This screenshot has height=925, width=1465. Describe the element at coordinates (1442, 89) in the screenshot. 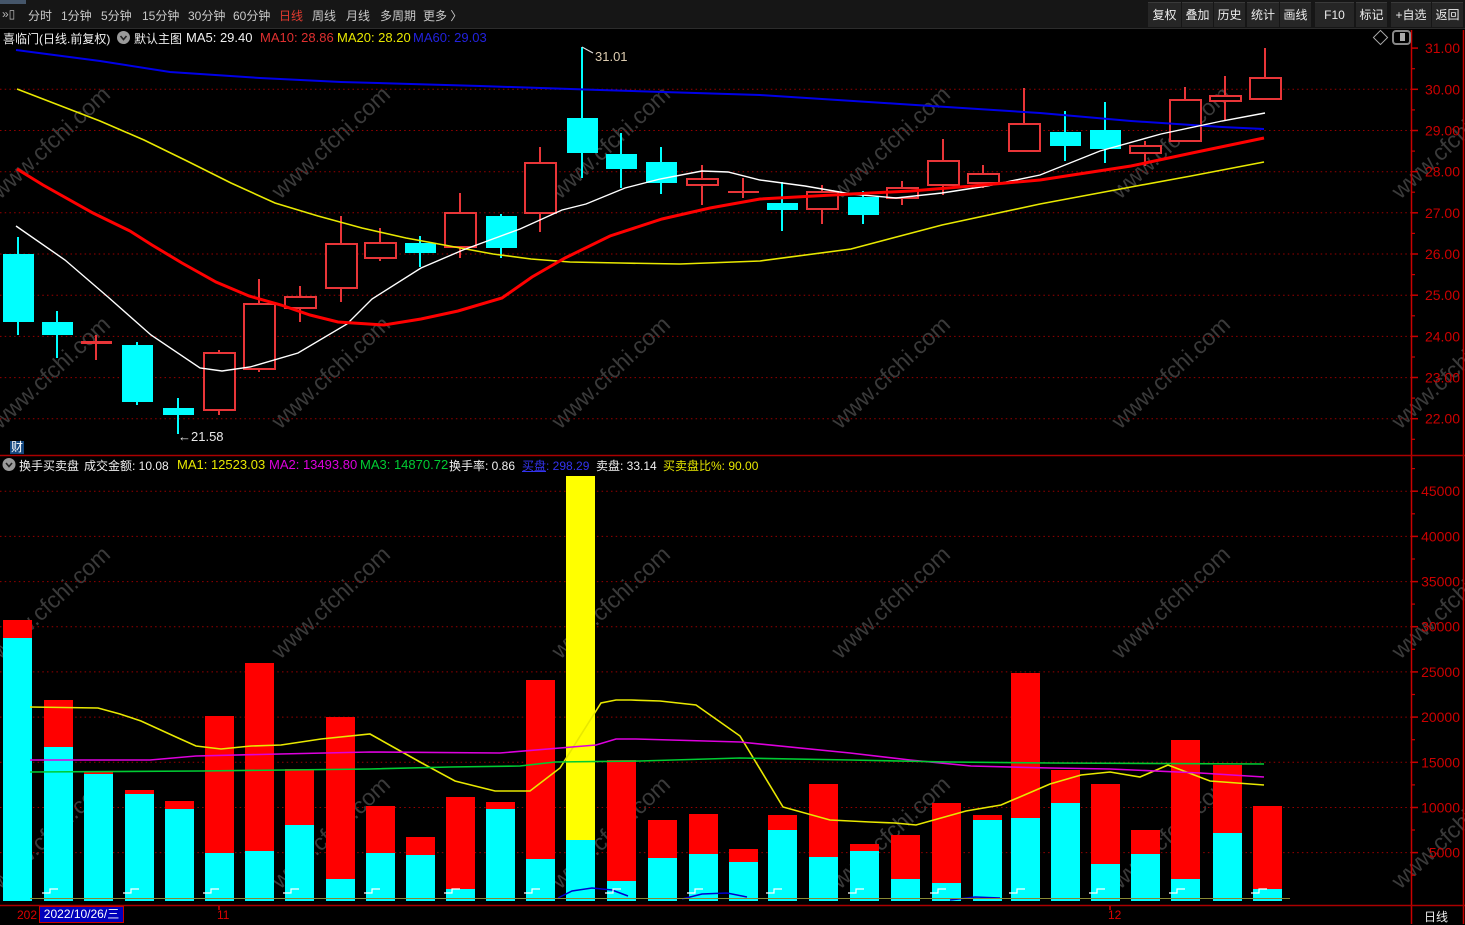

I see `svg-text: 30.00` at that location.